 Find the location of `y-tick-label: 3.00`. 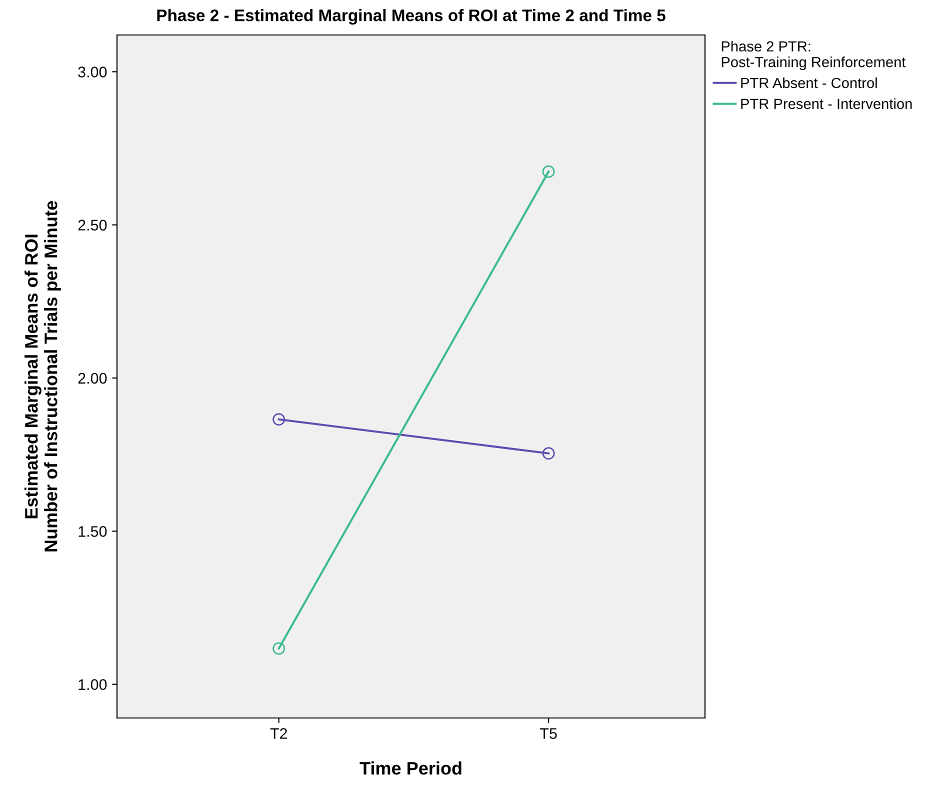

y-tick-label: 3.00 is located at coordinates (92, 72).